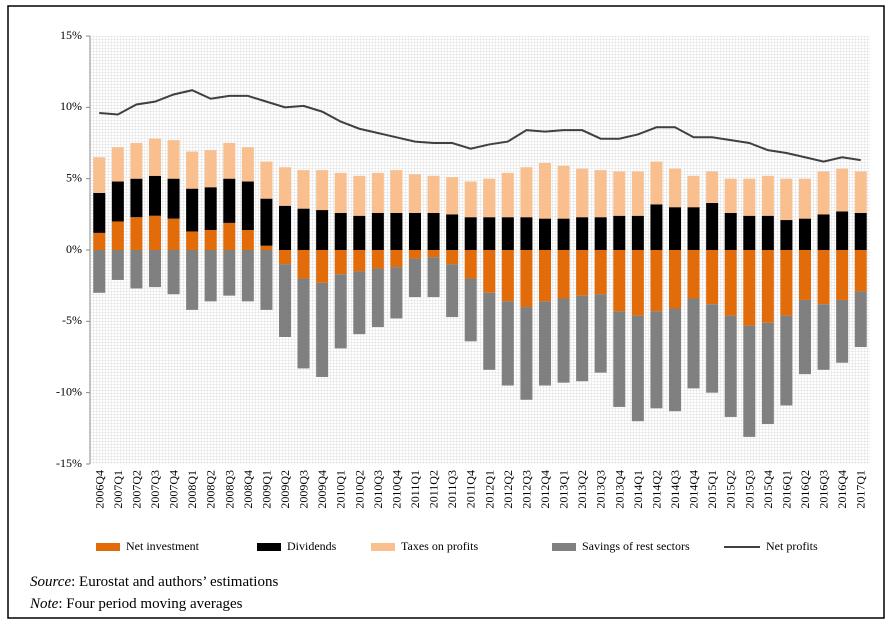 Image resolution: width=893 pixels, height=621 pixels. What do you see at coordinates (749, 489) in the screenshot?
I see `x-tick-label: 2015Q3` at bounding box center [749, 489].